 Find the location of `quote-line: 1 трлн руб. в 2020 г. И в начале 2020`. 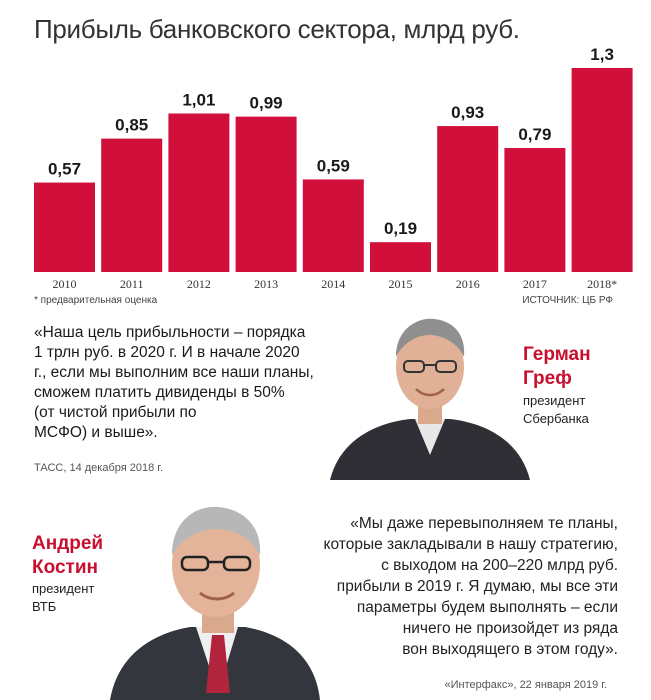

quote-line: 1 трлн руб. в 2020 г. И в начале 2020 is located at coordinates (167, 352).